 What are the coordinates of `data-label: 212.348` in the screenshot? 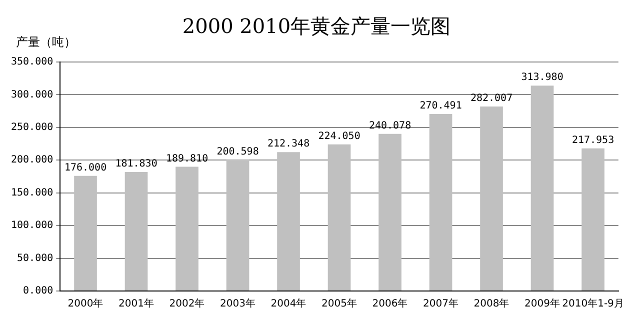 It's located at (288, 144).